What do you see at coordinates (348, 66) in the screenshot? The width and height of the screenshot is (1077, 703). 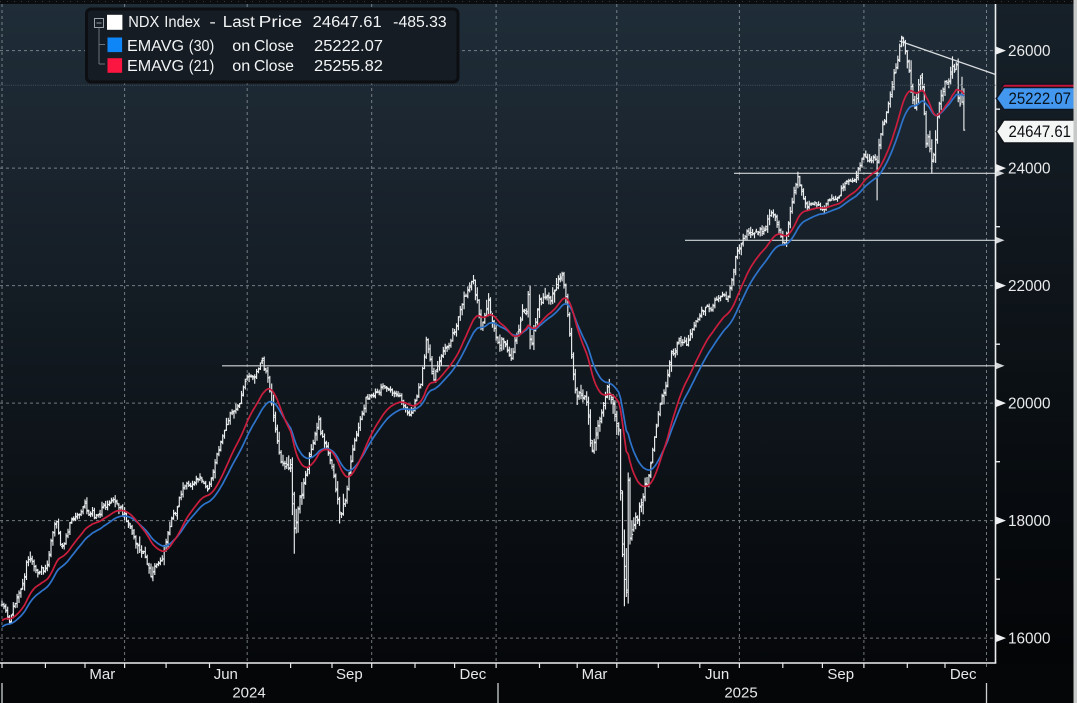 I see `svg-text: 25255.82` at bounding box center [348, 66].